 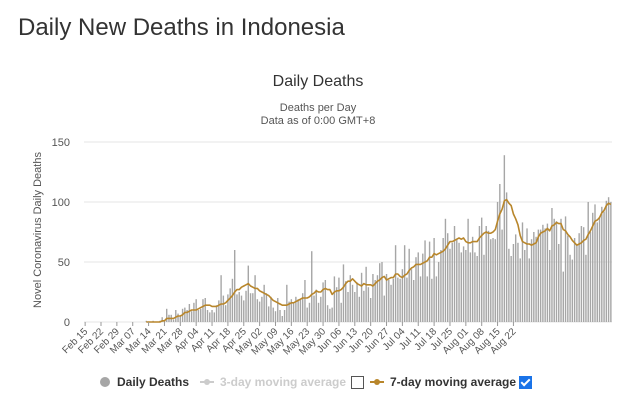 I want to click on ma3-swatch-icon, so click(x=207, y=382).